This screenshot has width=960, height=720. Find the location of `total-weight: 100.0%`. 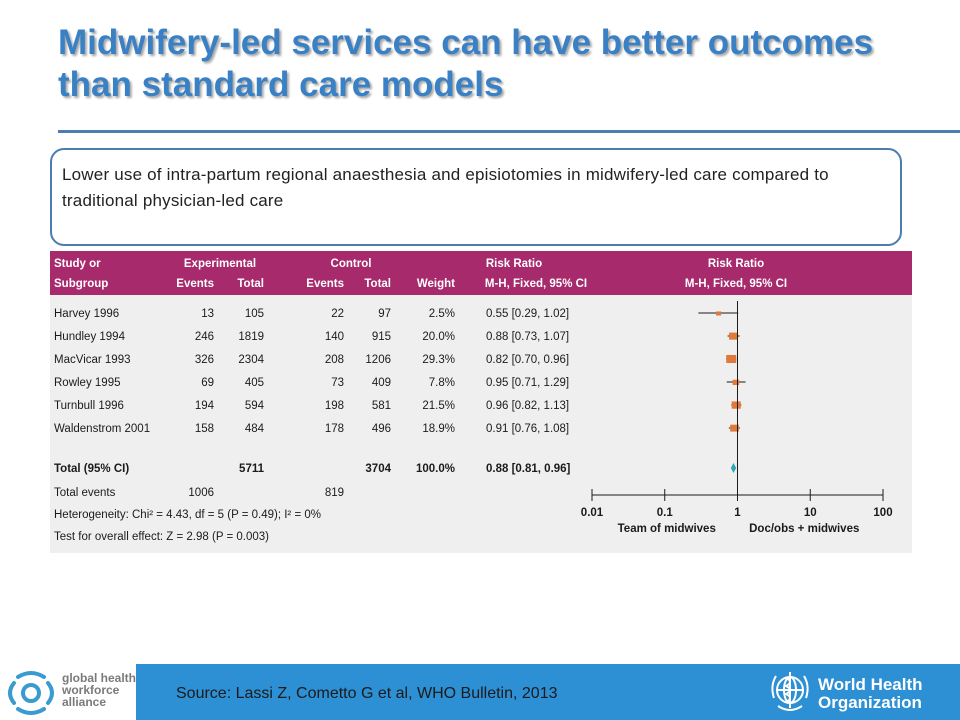

total-weight: 100.0% is located at coordinates (435, 469).